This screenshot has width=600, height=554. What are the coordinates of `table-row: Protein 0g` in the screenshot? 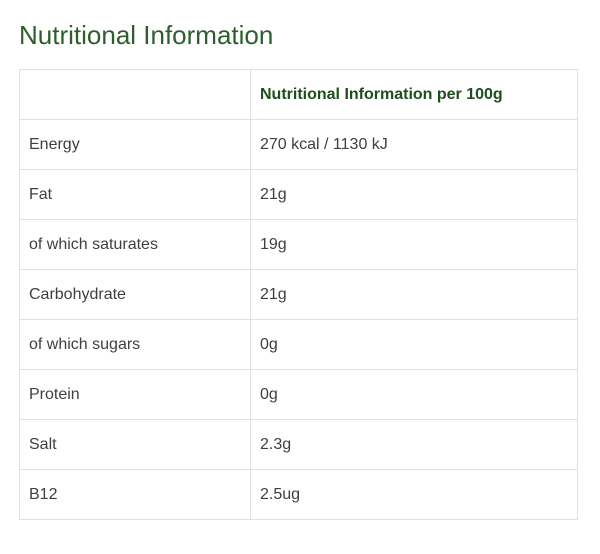 It's located at (298, 394).